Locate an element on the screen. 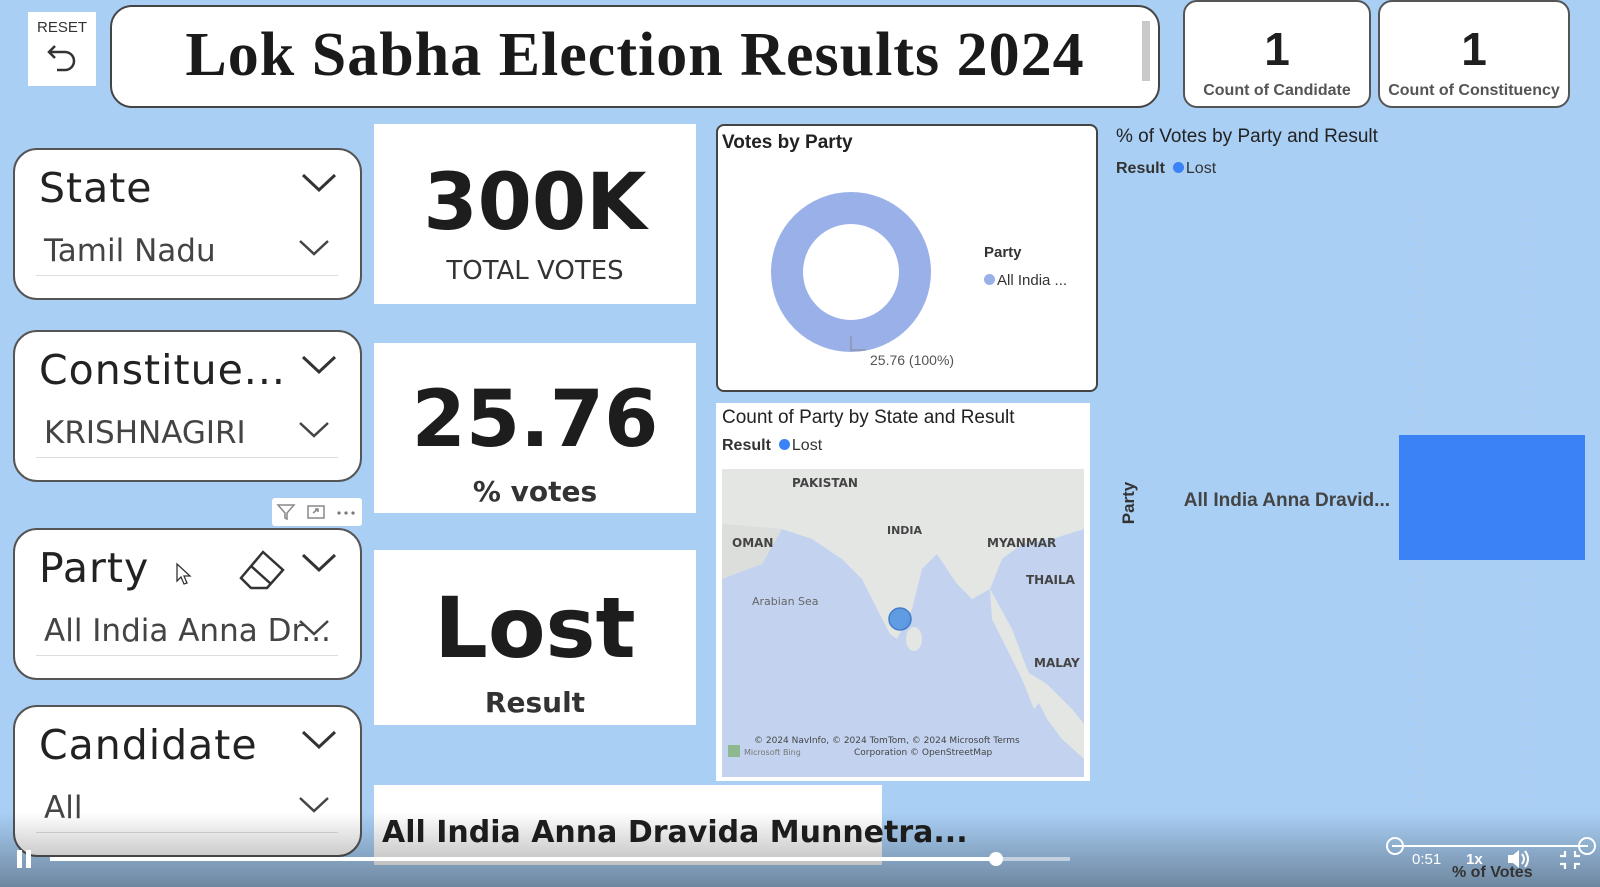  total-votes-label: TOTAL VOTES is located at coordinates (535, 271).